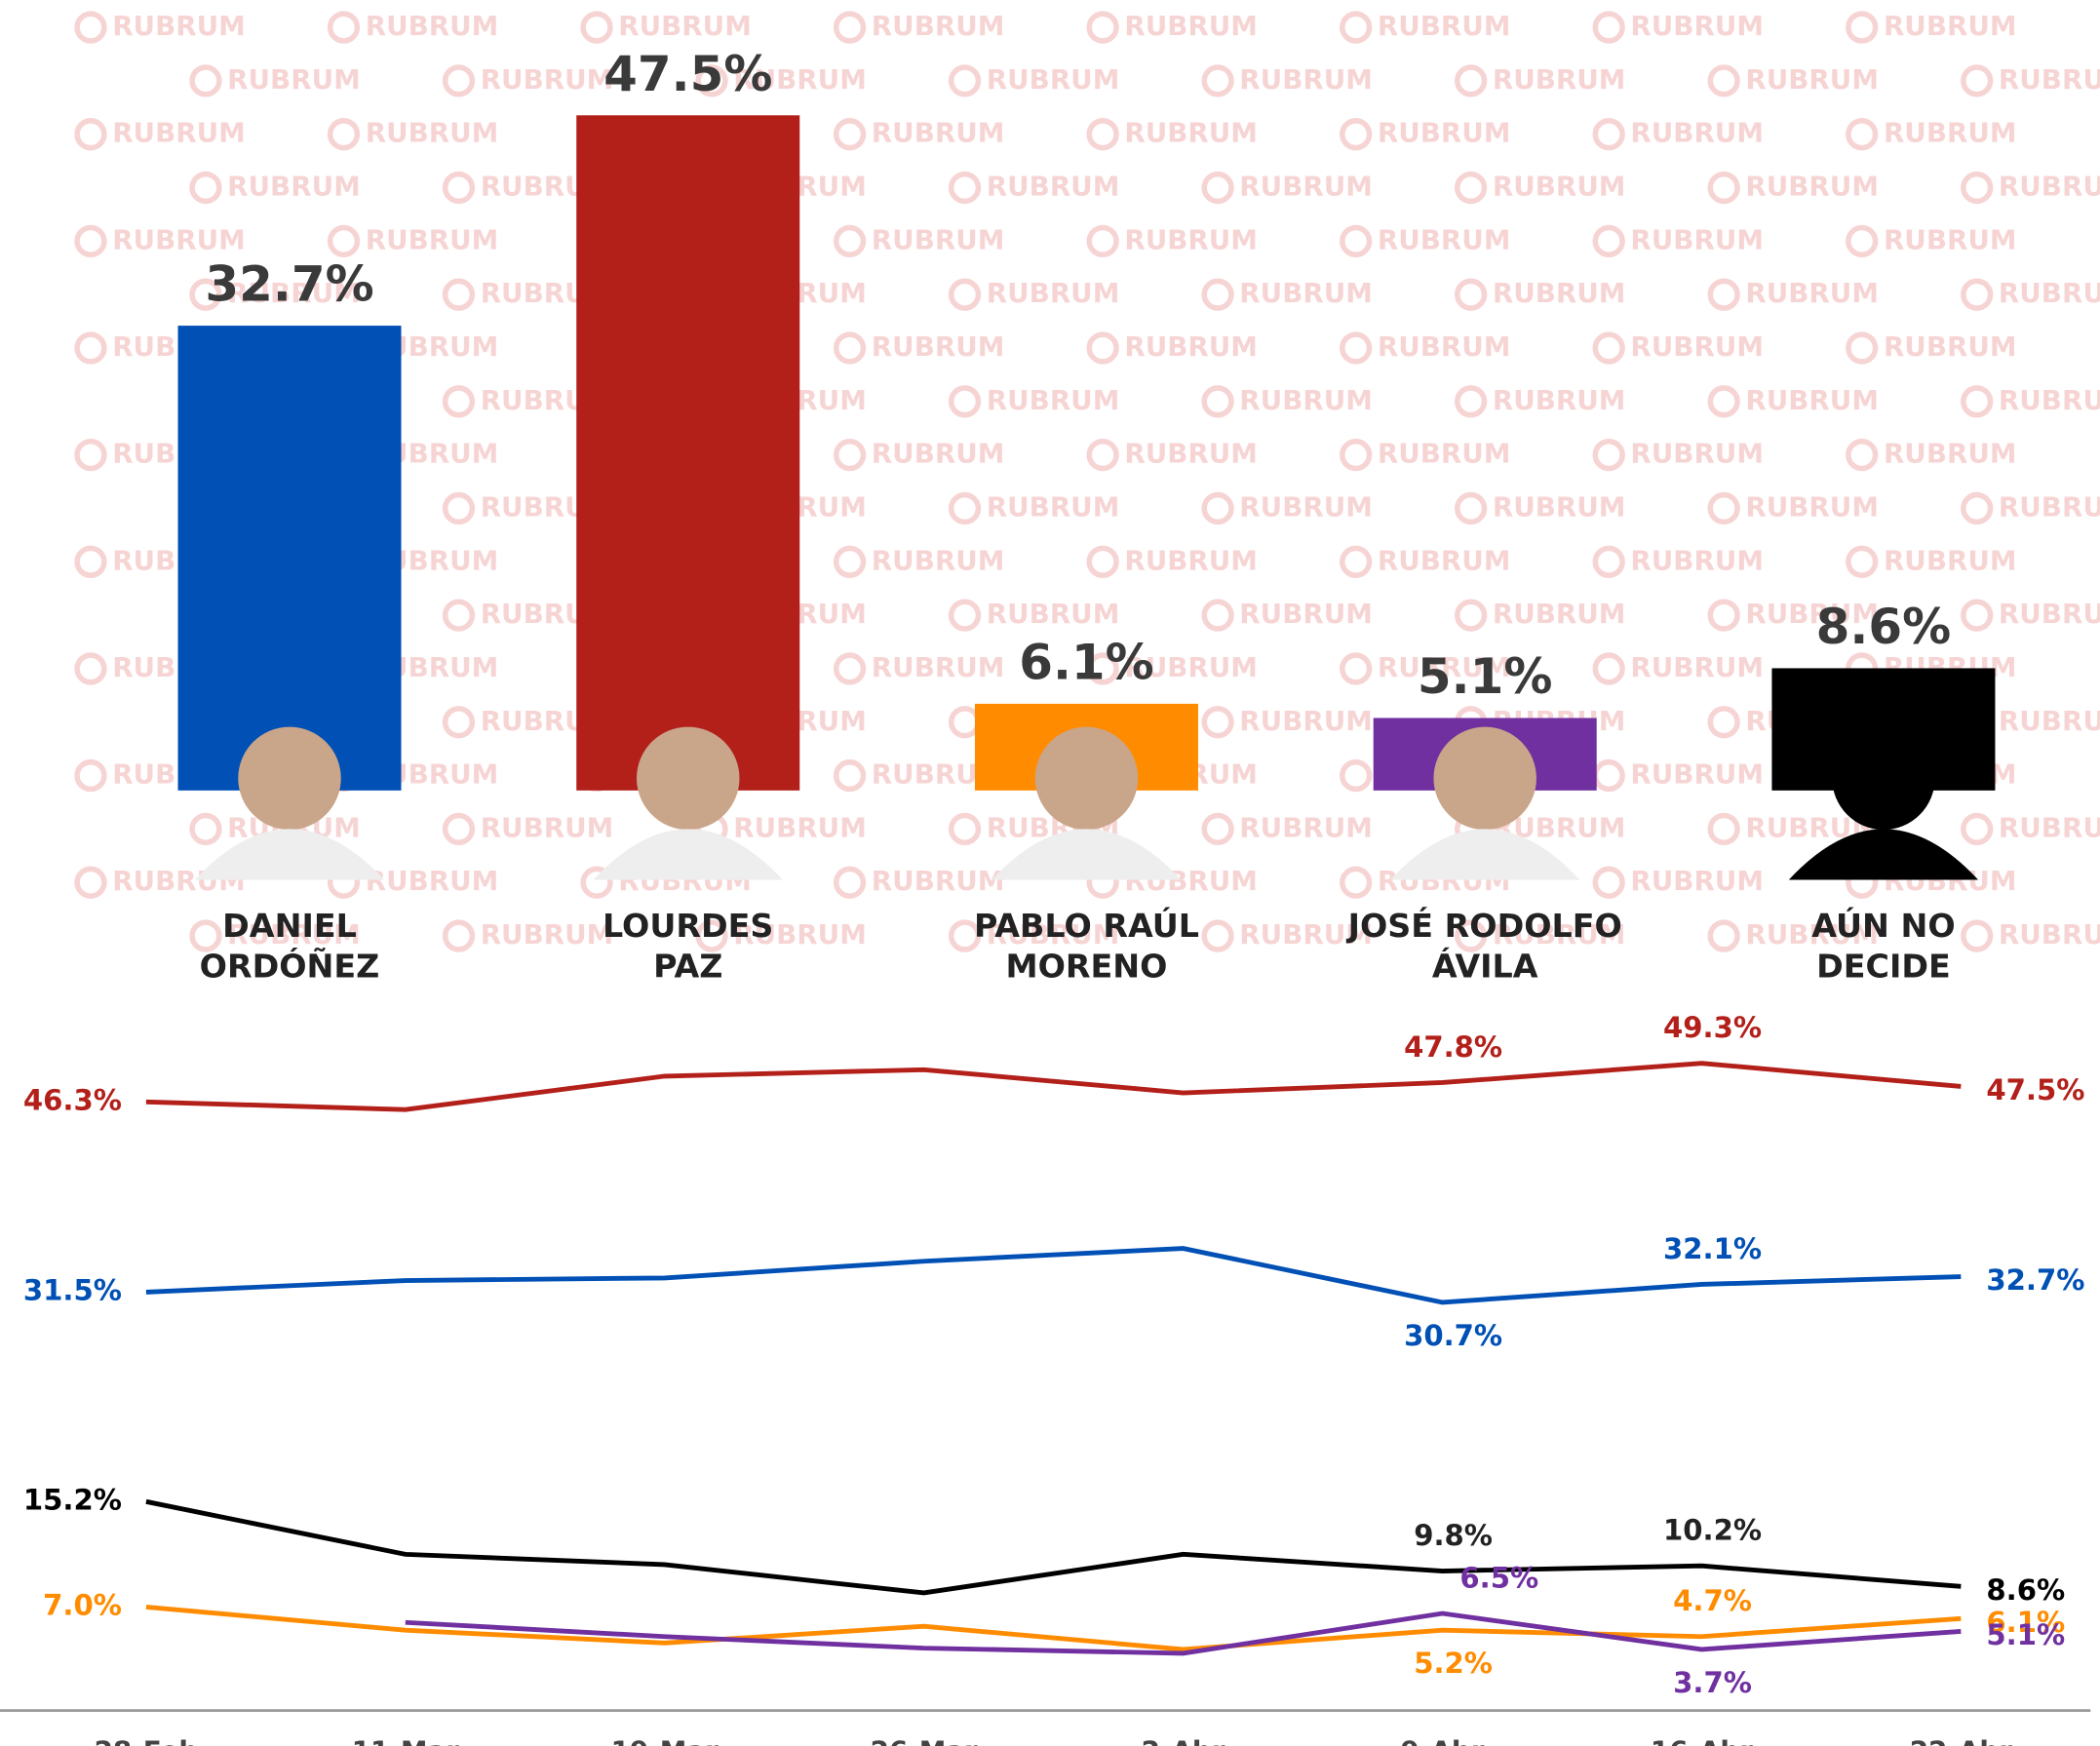  What do you see at coordinates (689, 778) in the screenshot?
I see `portrait-head` at bounding box center [689, 778].